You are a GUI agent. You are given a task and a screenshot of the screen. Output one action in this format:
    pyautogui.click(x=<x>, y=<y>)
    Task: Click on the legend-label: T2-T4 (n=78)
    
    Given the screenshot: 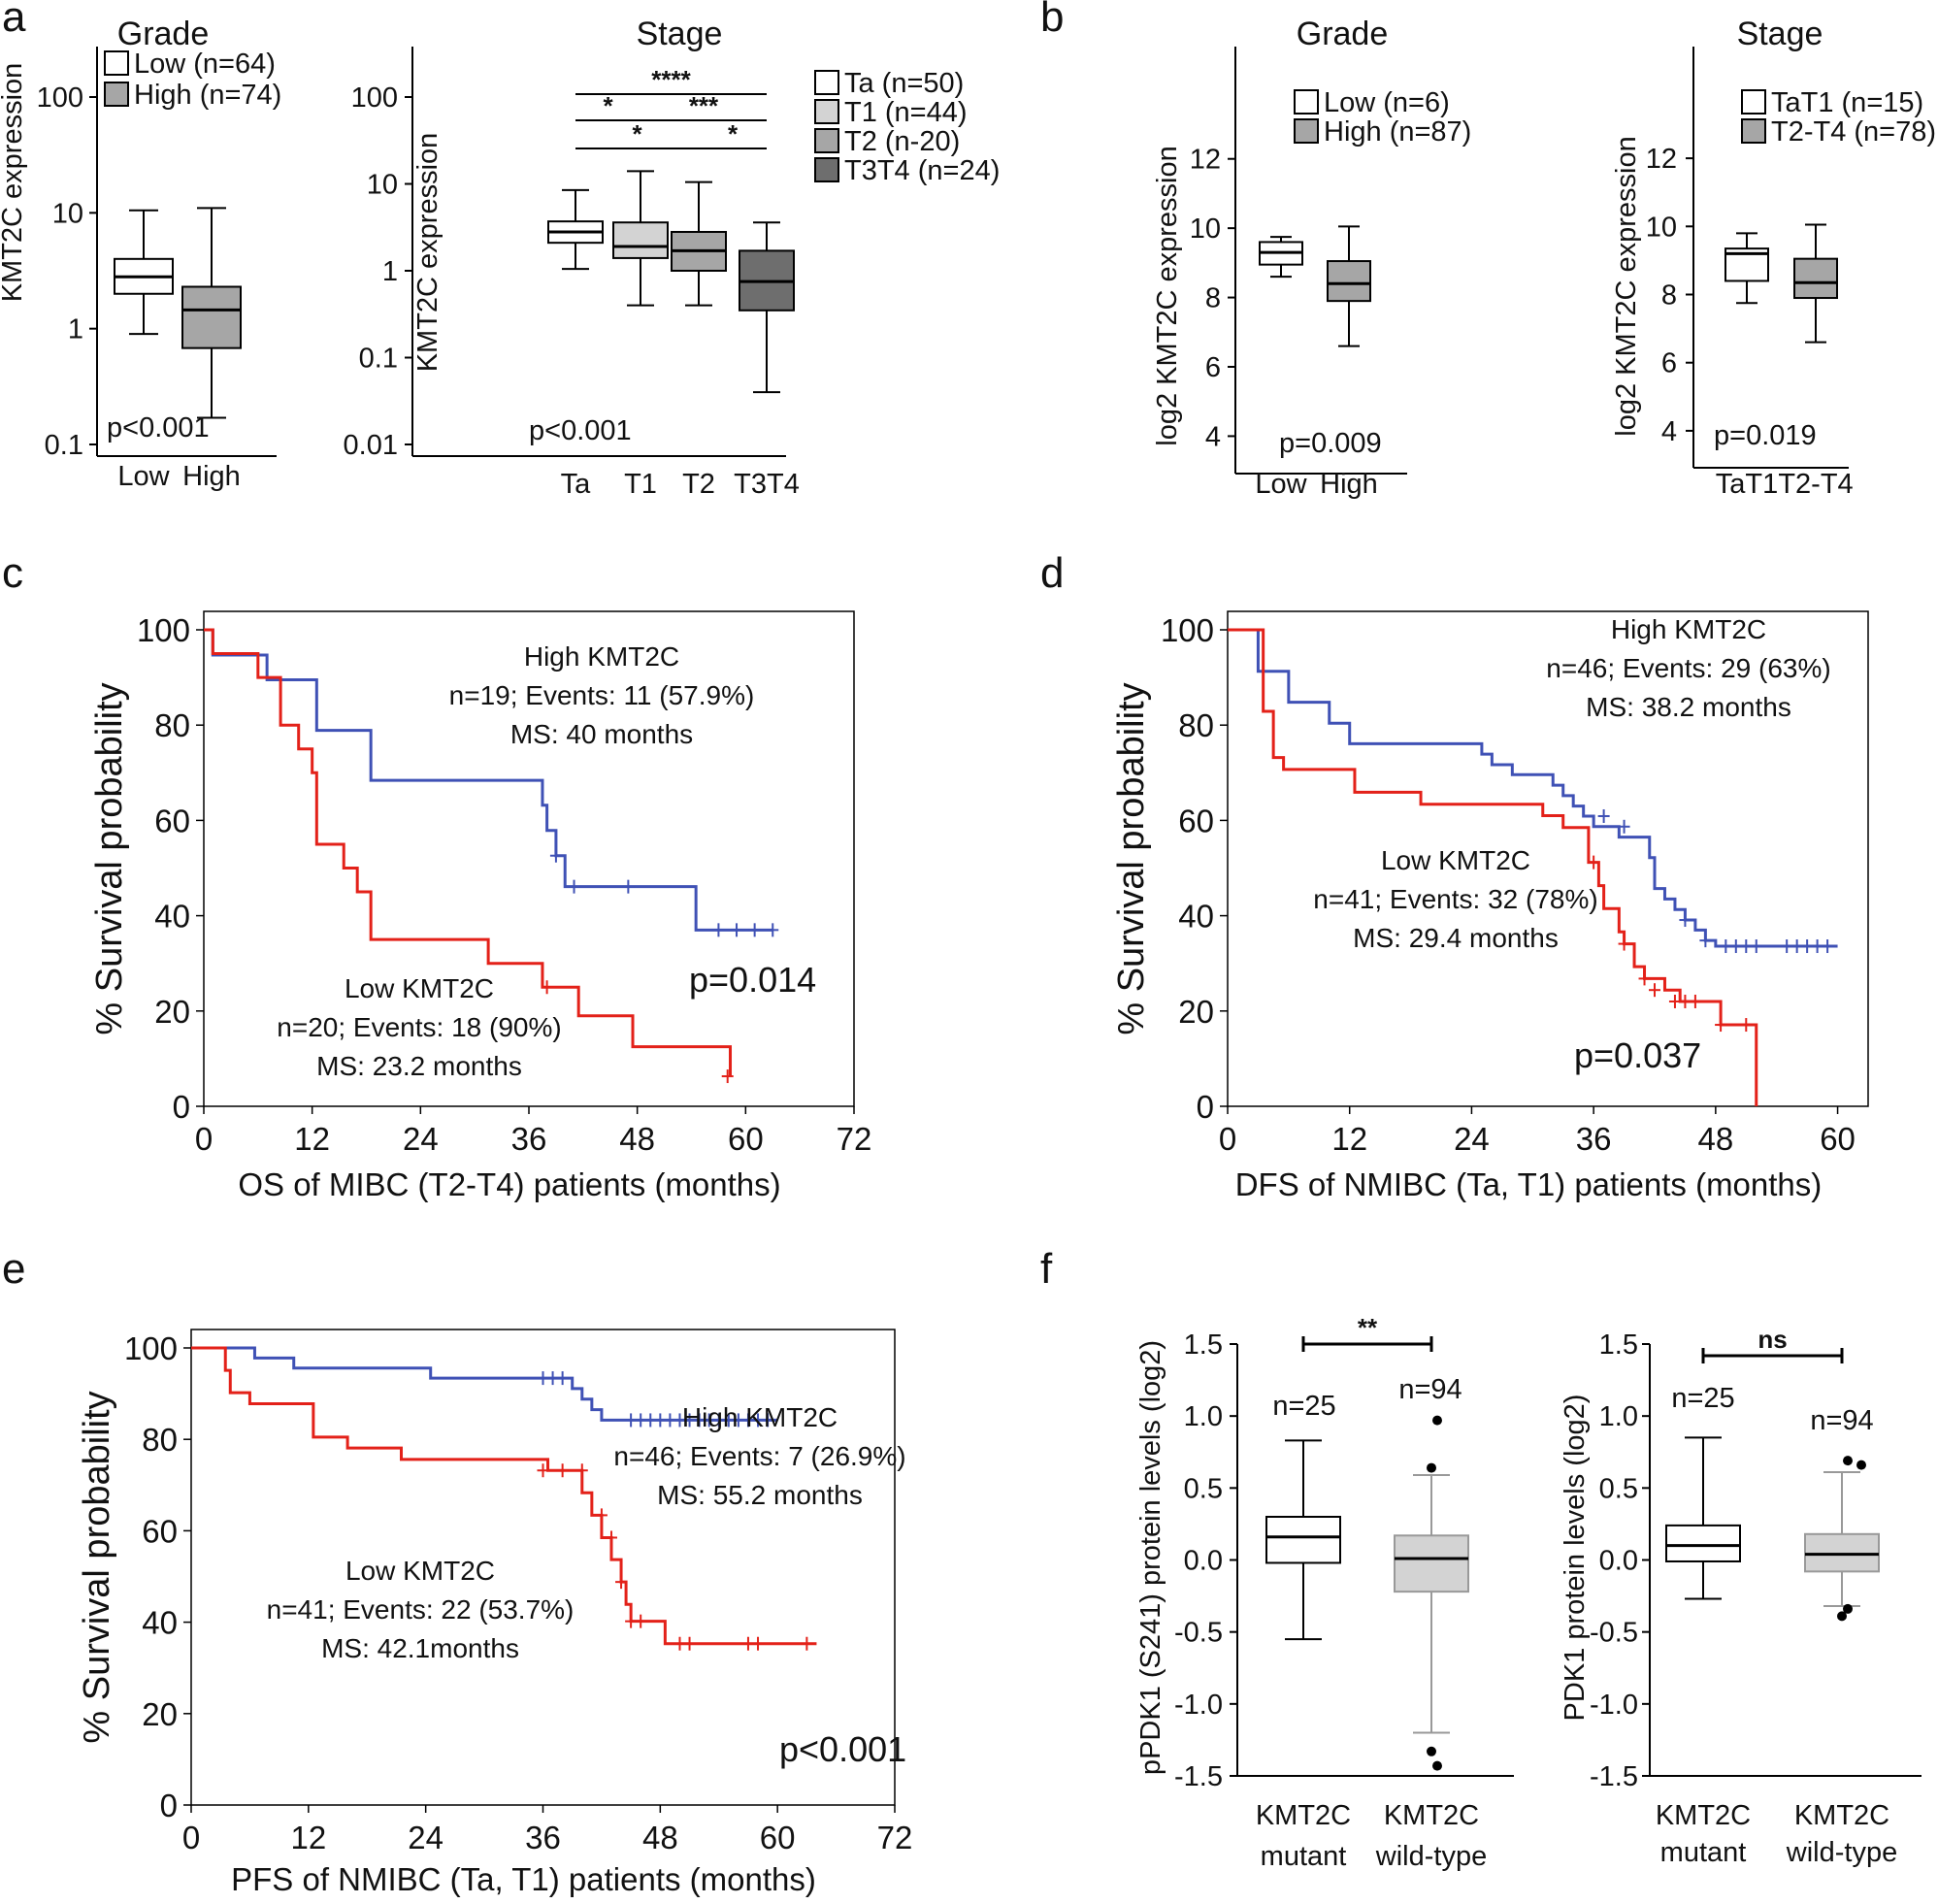 What is the action you would take?
    pyautogui.click(x=1853, y=132)
    